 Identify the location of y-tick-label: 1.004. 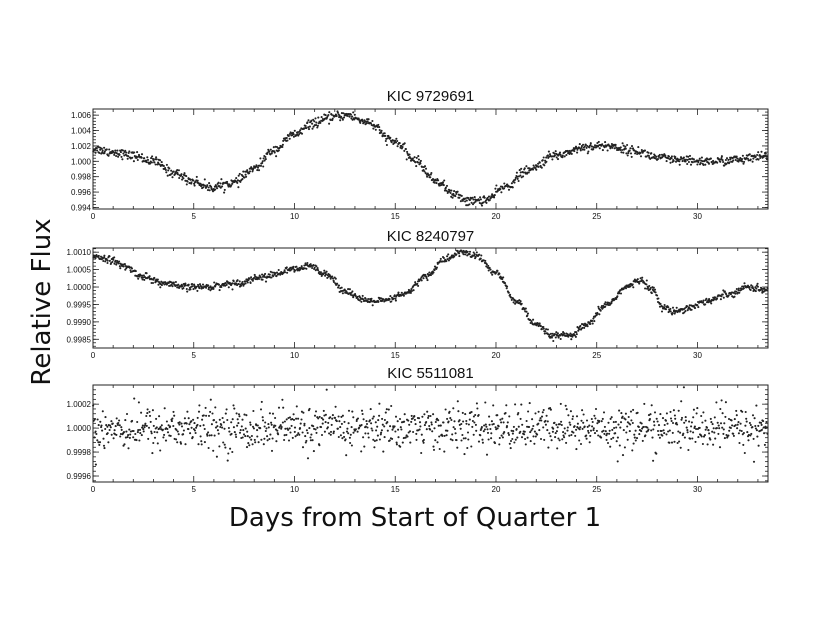
(81, 131).